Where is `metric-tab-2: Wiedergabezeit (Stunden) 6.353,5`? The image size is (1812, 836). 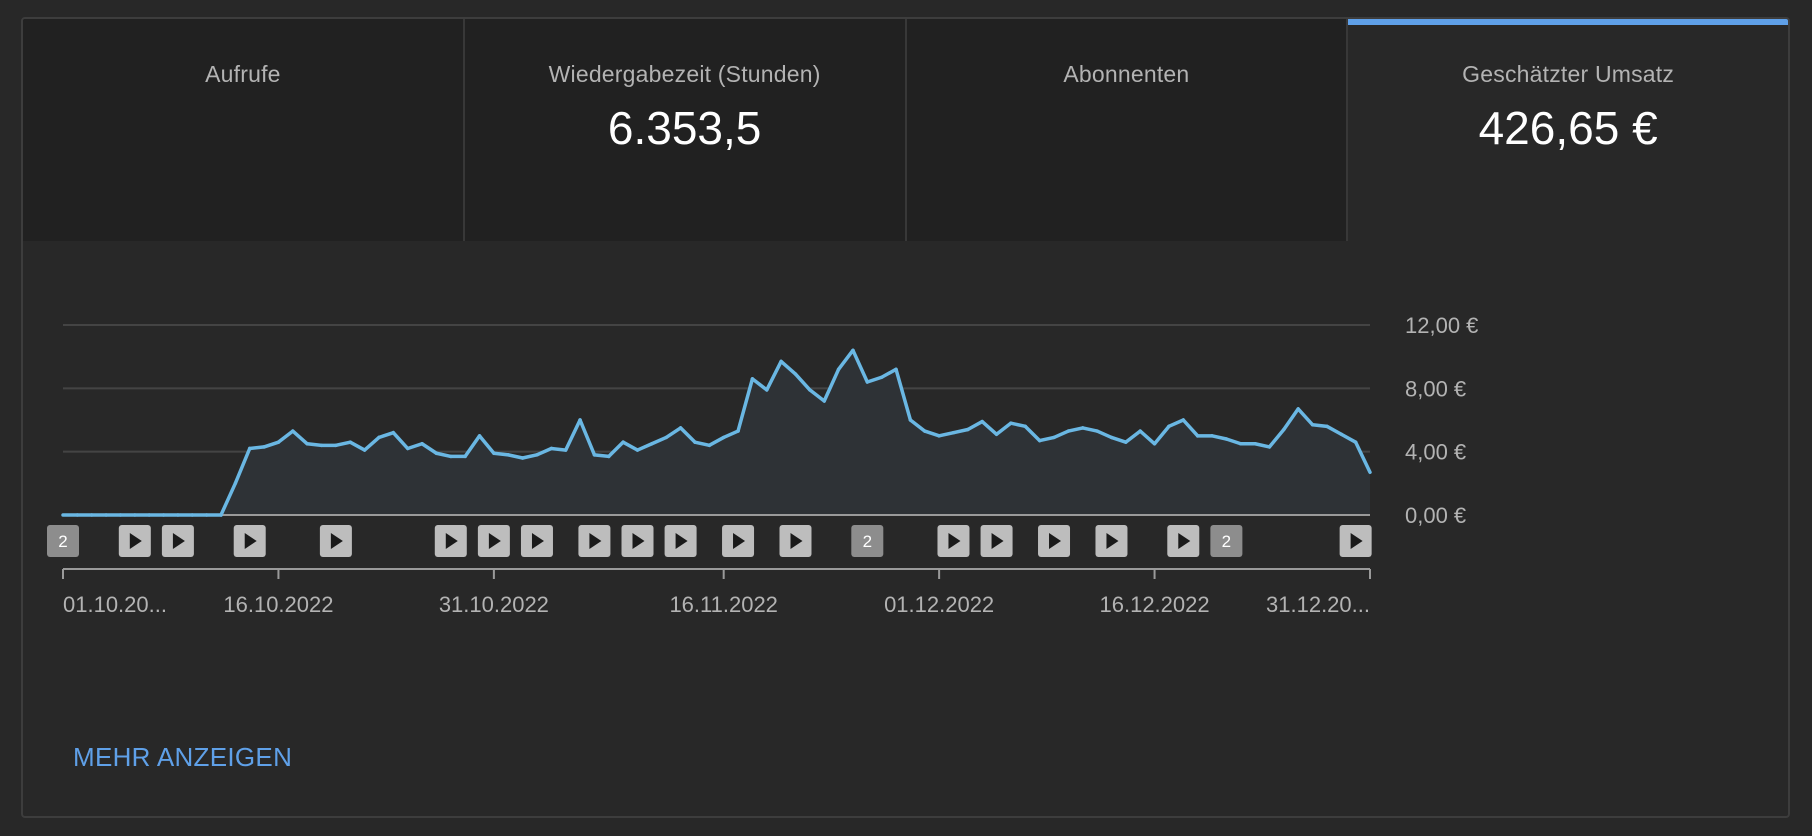
metric-tab-2: Wiedergabezeit (Stunden) 6.353,5 is located at coordinates (685, 130).